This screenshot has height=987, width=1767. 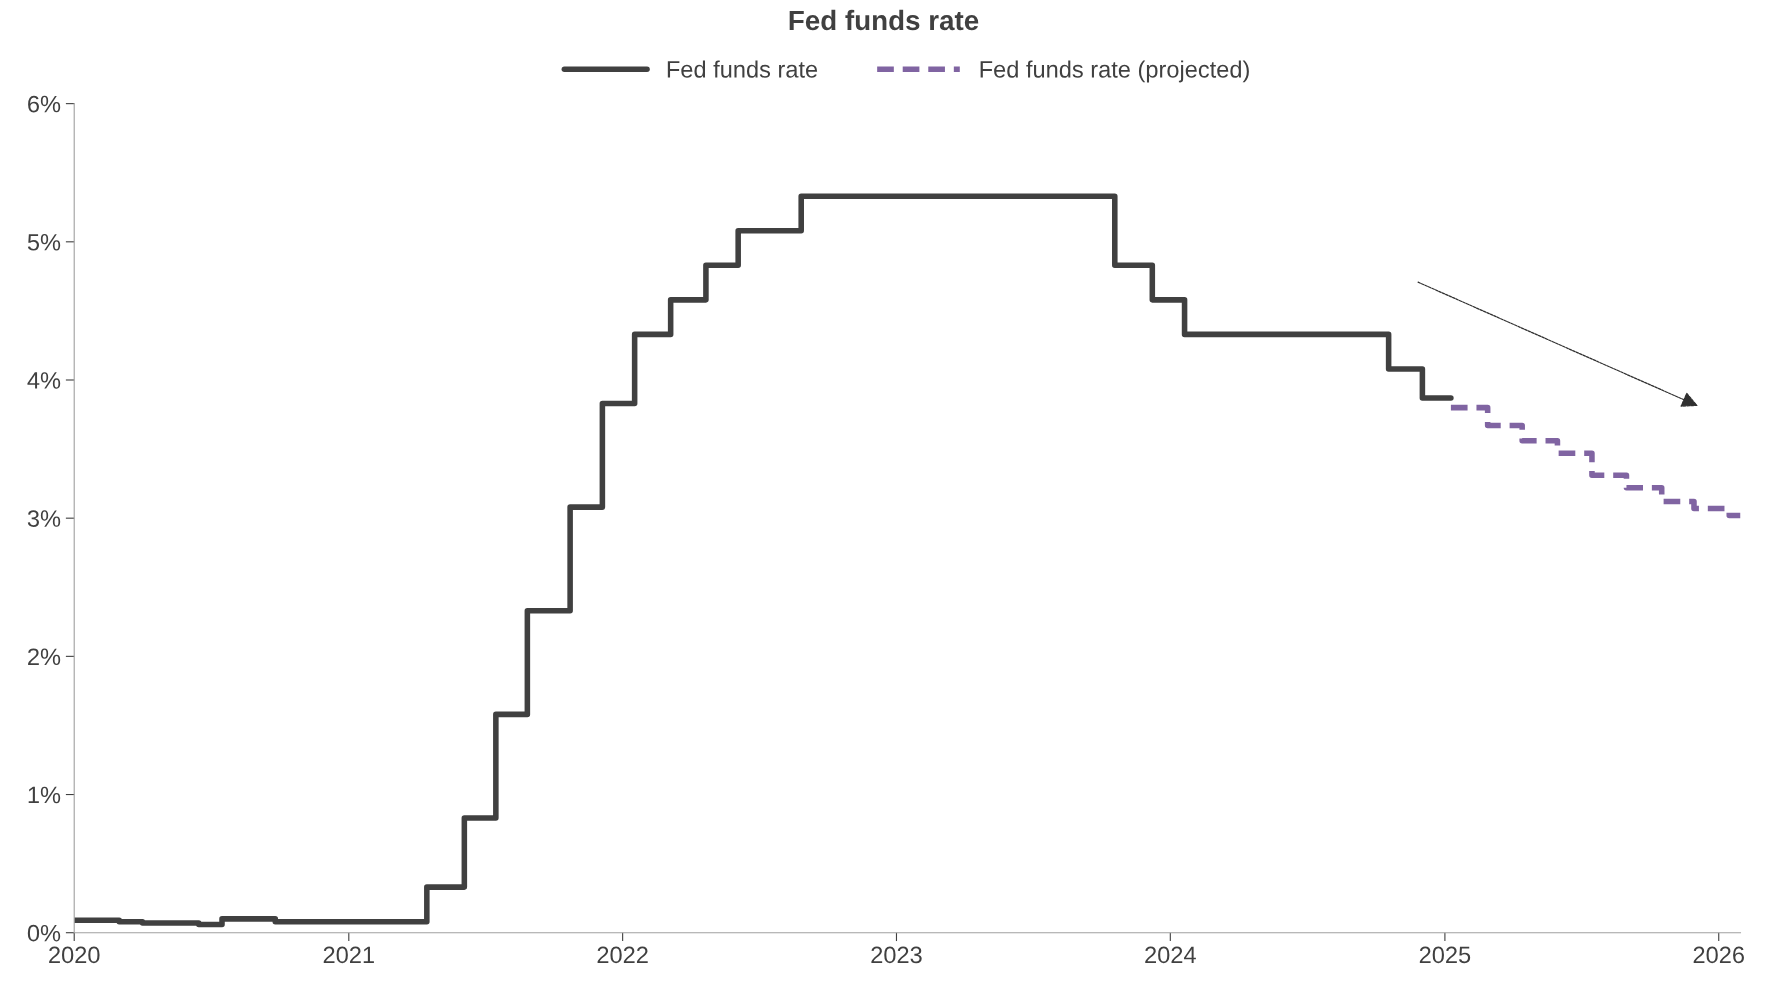 I want to click on x-tick-label: 2020, so click(x=74, y=955).